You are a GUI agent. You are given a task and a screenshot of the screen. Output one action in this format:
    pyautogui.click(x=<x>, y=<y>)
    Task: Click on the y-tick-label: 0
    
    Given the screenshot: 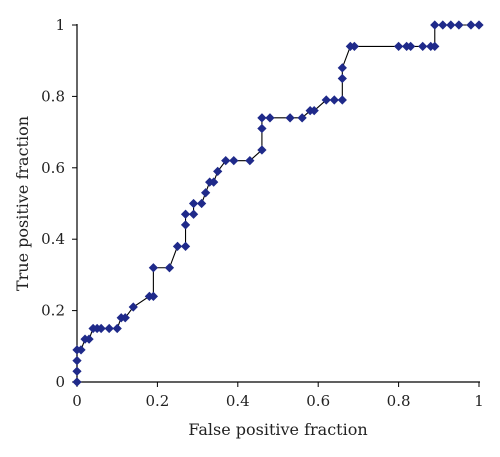 What is the action you would take?
    pyautogui.click(x=60, y=382)
    